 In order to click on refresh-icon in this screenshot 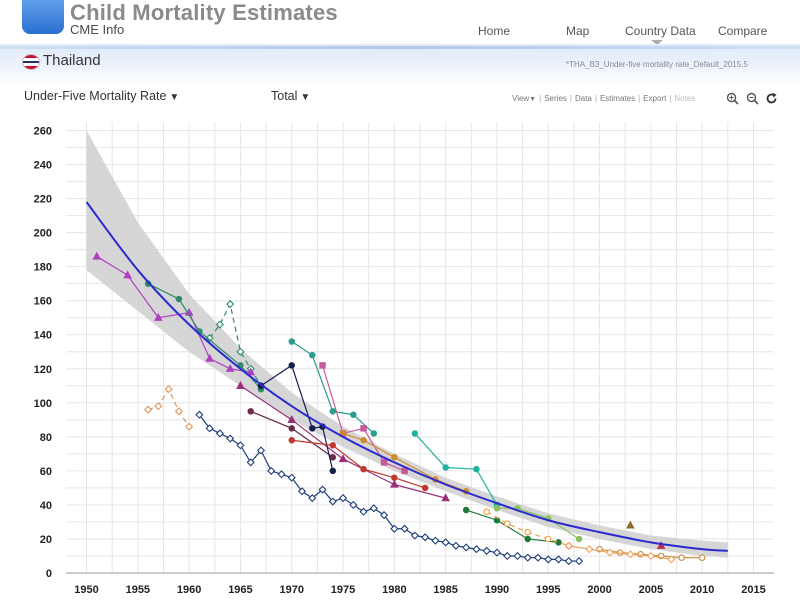, I will do `click(771, 98)`.